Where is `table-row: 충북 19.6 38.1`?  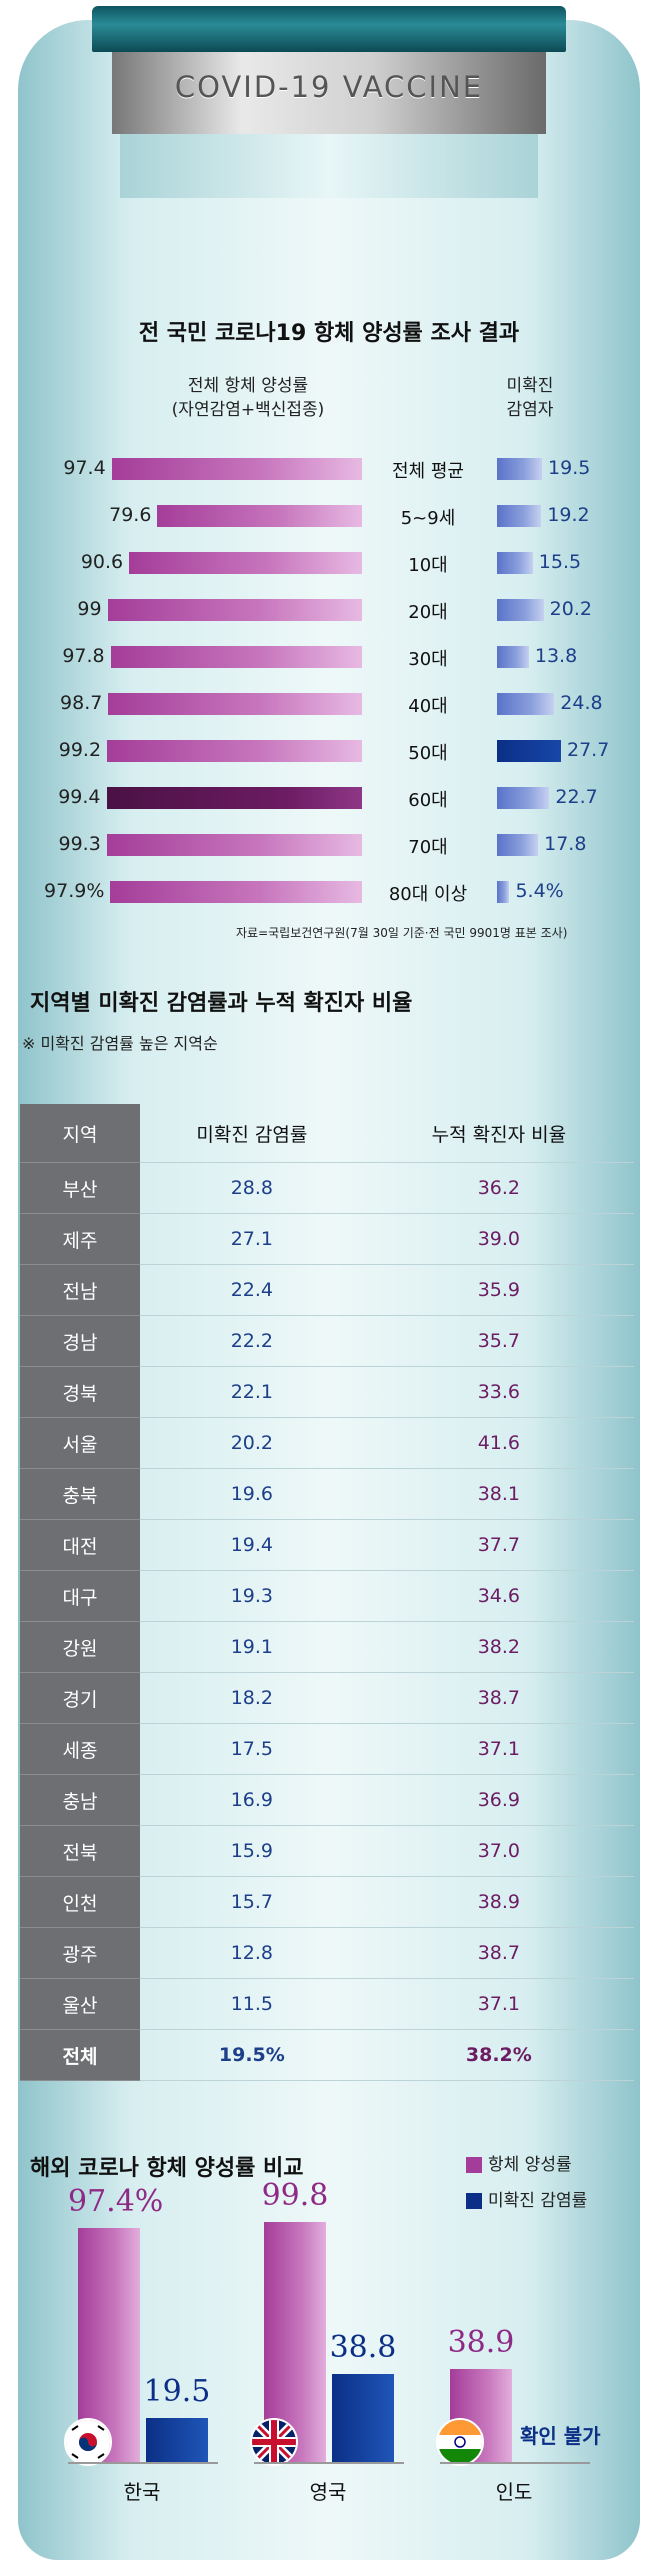
table-row: 충북 19.6 38.1 is located at coordinates (327, 1494).